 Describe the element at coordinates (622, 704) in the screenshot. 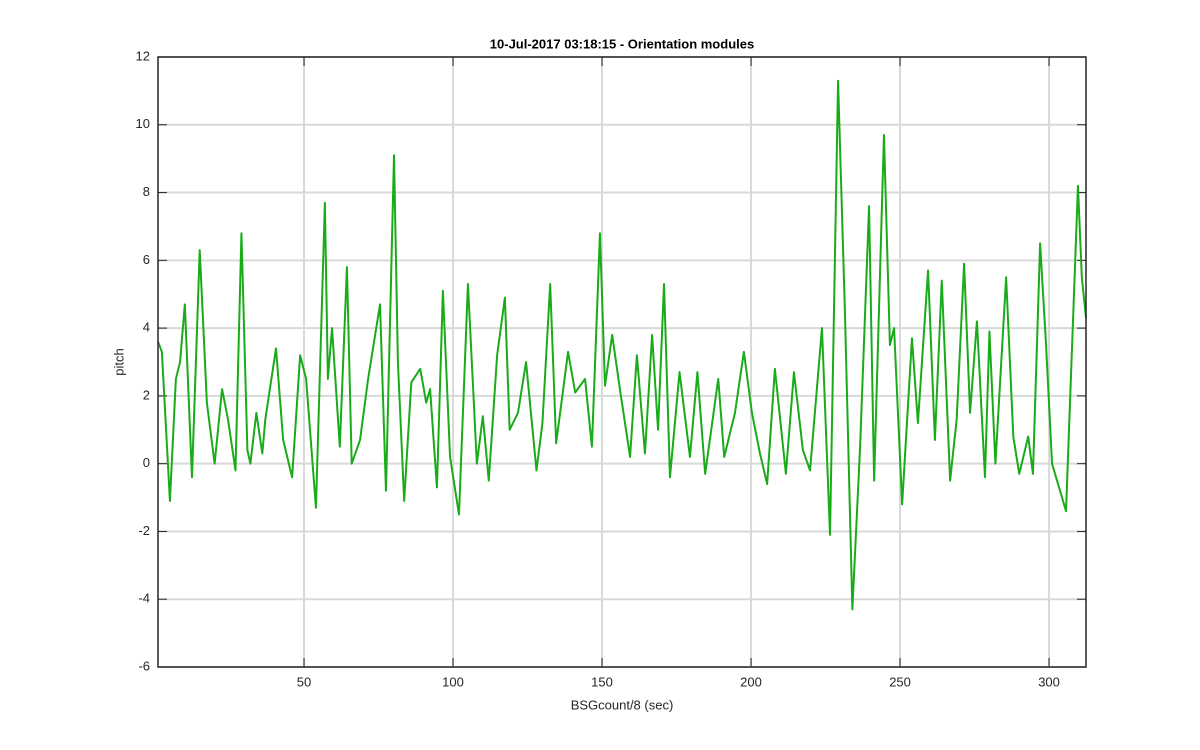

I see `x-axis-label: BSGcount/8 (sec)` at that location.